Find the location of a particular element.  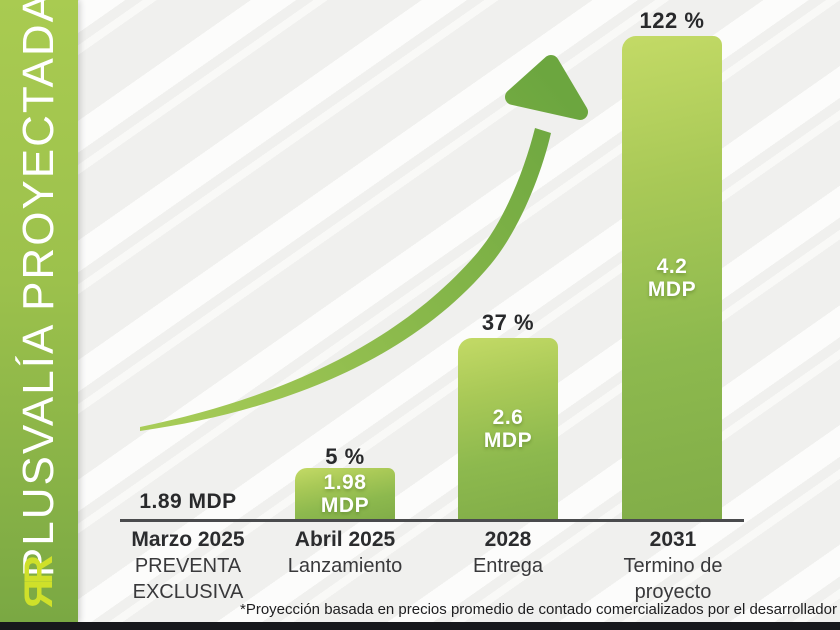

bar-value-line1: 2.6 is located at coordinates (508, 417).